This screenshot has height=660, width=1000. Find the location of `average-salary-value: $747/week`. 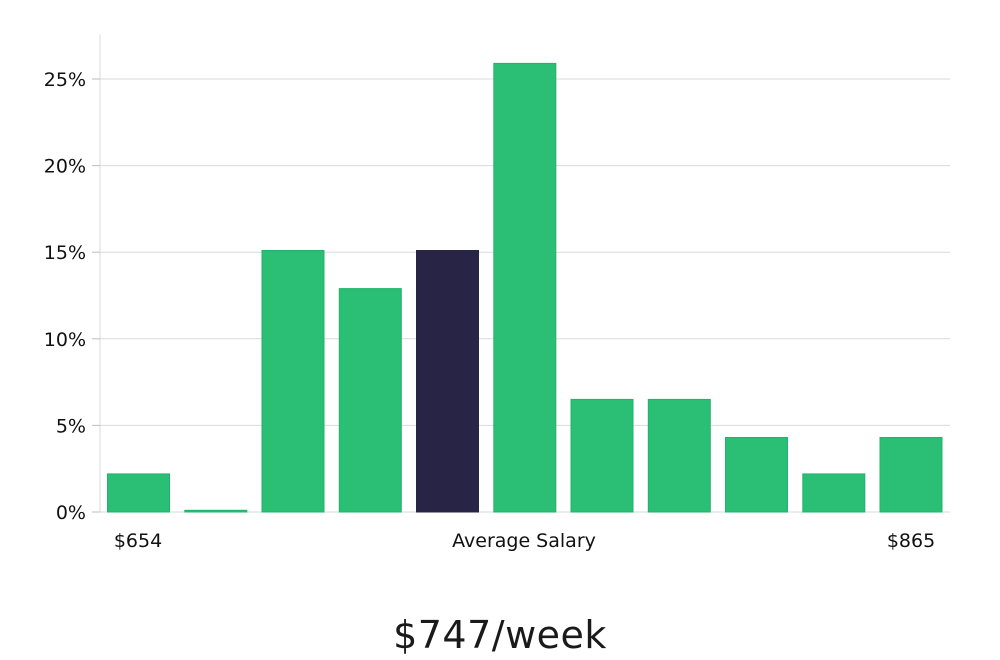

average-salary-value: $747/week is located at coordinates (500, 635).